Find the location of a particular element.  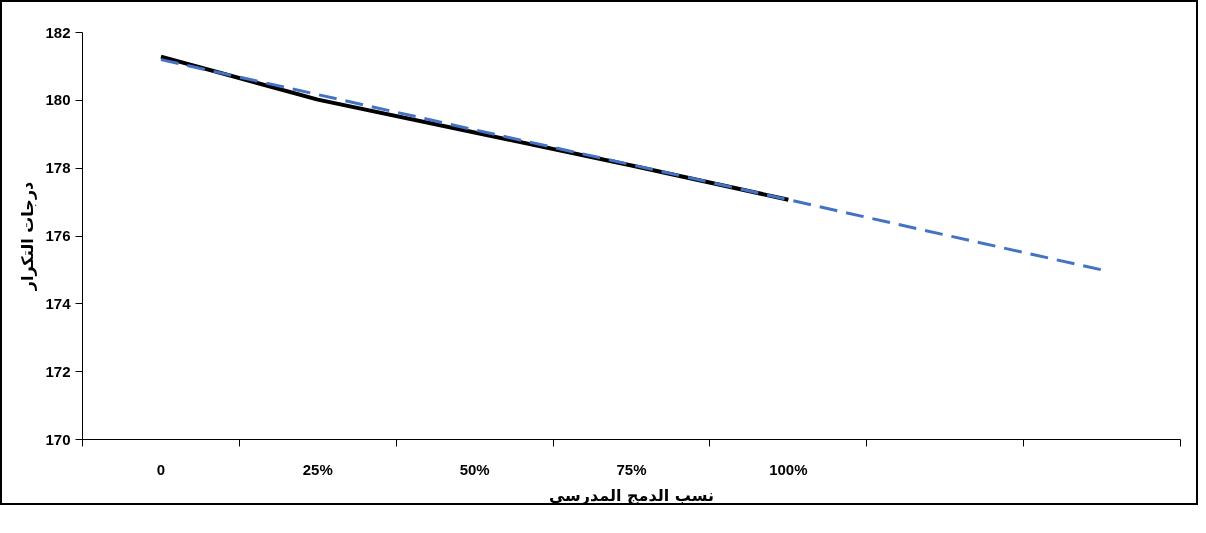

y-tick-label: 174 is located at coordinates (58, 303).